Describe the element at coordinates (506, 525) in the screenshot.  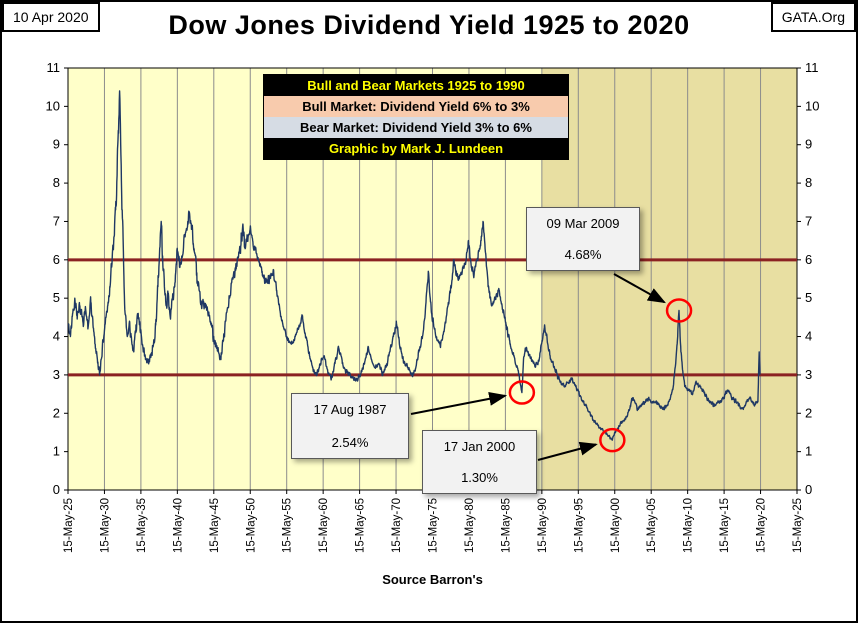
I see `x-tick-label: 15-May-85` at that location.